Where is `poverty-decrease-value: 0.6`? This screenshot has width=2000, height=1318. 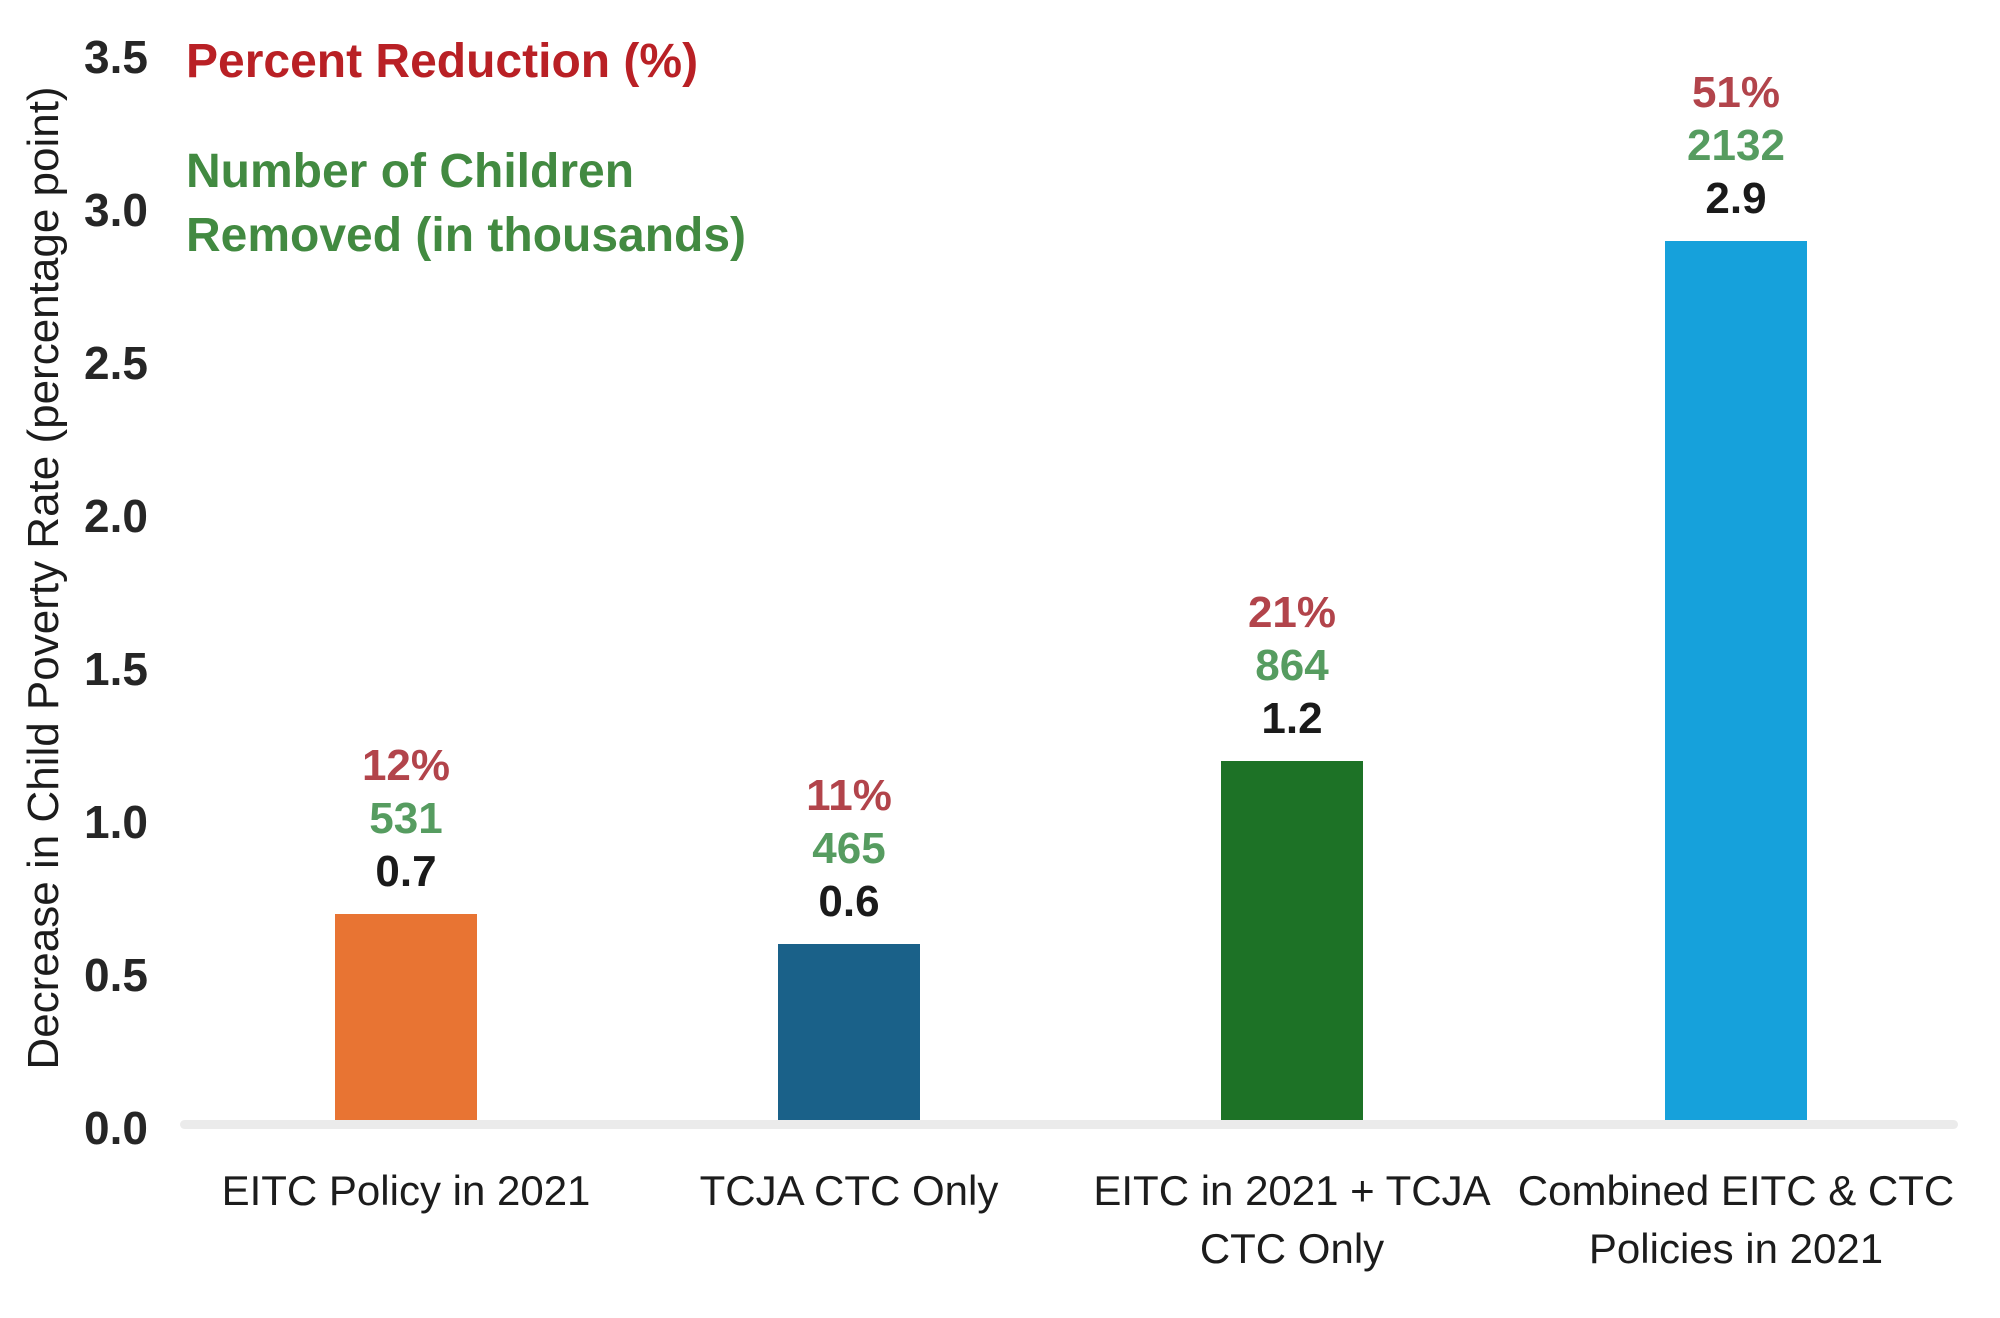
poverty-decrease-value: 0.6 is located at coordinates (849, 901).